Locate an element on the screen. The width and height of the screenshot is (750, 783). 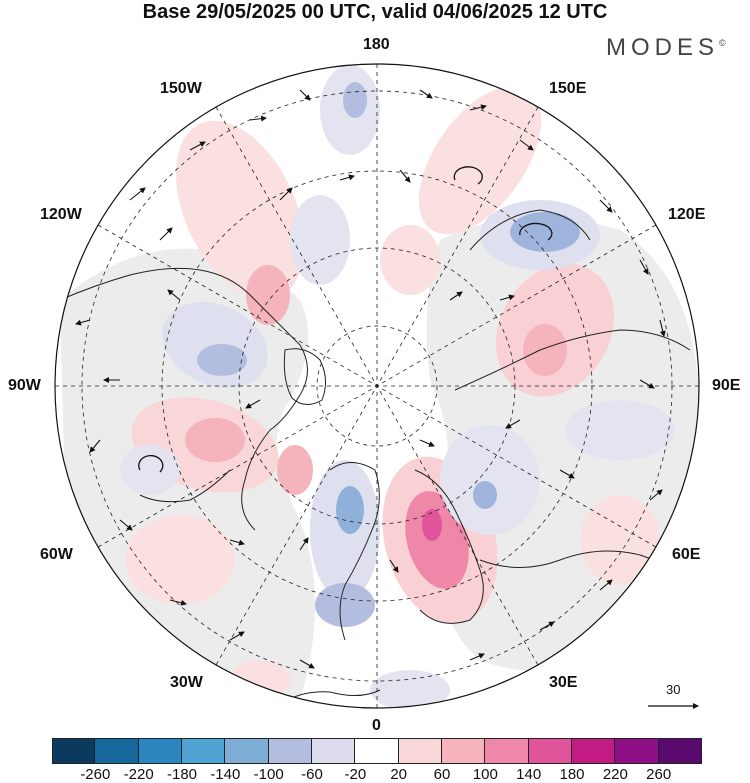
anomaly-neg-4b is located at coordinates (350, 510).